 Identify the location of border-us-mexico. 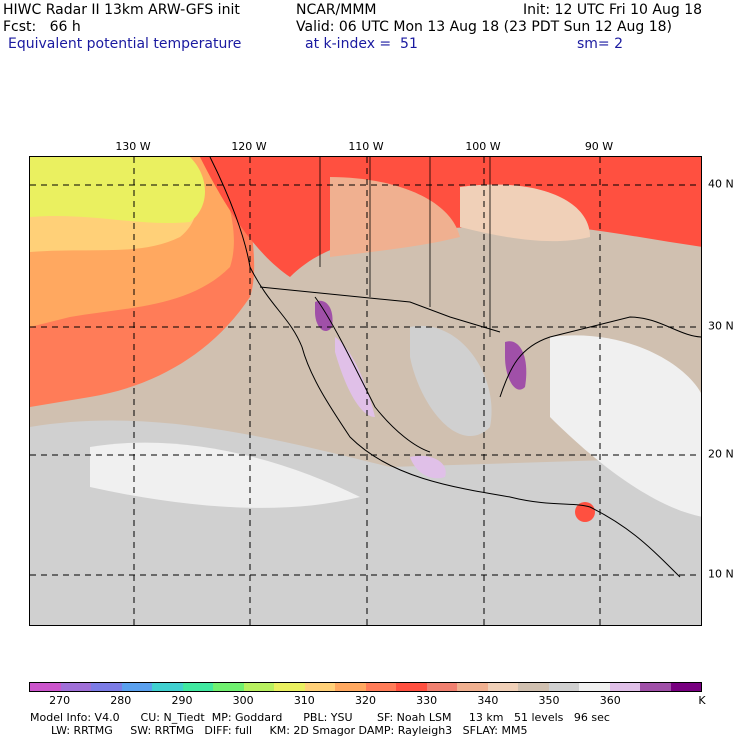
(380, 309).